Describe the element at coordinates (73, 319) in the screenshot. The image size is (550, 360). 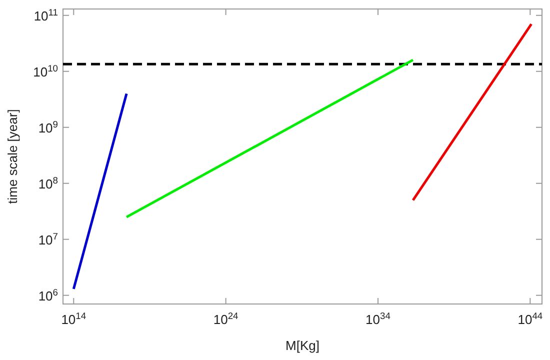
I see `x-tick-label: 10$^{14}$` at that location.